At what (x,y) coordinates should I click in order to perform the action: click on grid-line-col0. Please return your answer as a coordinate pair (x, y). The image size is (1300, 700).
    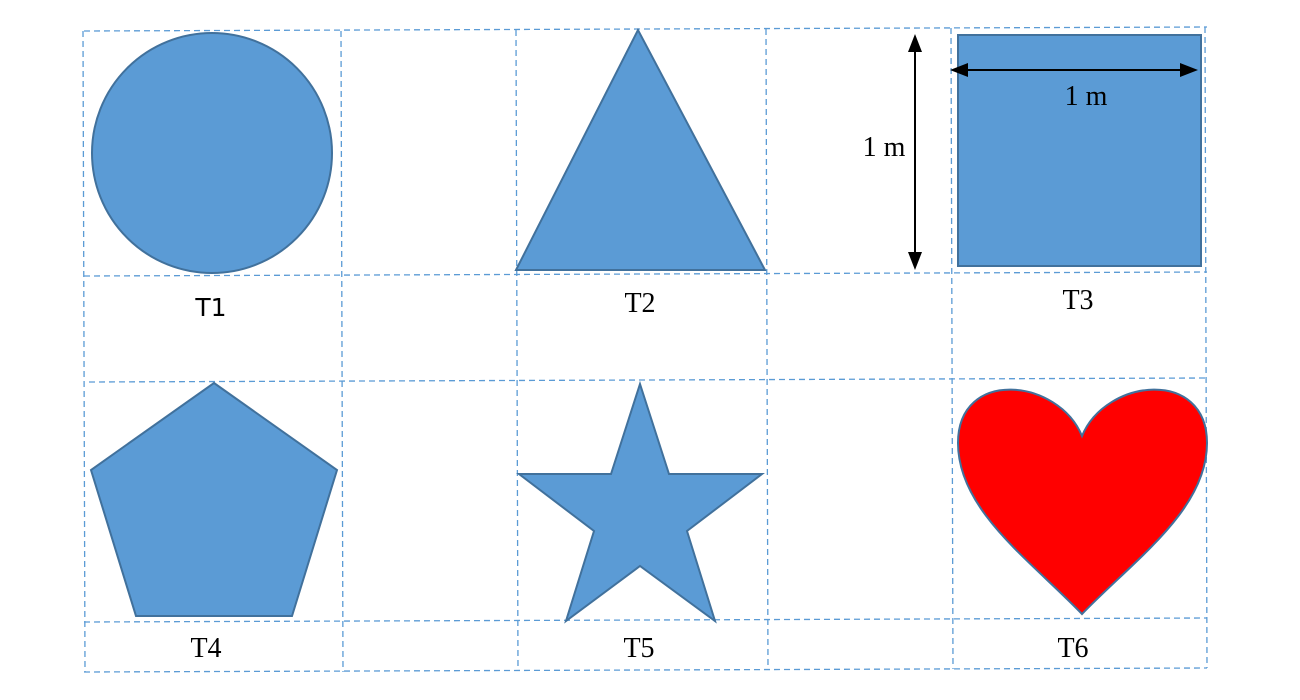
    Looking at the image, I should click on (84, 351).